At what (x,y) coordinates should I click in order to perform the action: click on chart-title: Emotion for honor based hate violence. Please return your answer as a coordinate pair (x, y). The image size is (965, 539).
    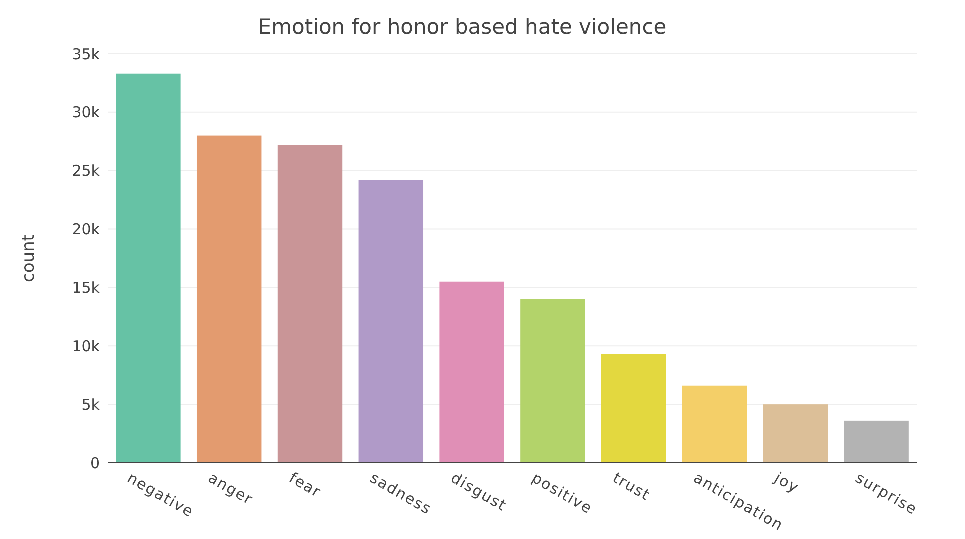
    Looking at the image, I should click on (462, 27).